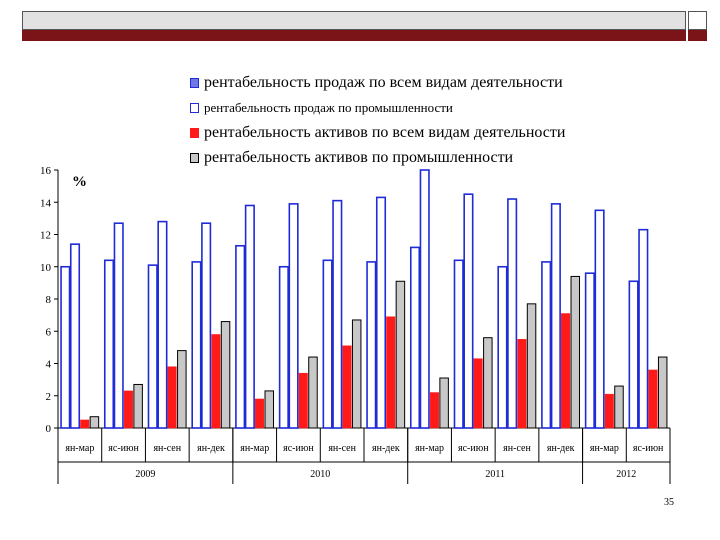  What do you see at coordinates (626, 474) in the screenshot?
I see `year-label: 2012` at bounding box center [626, 474].